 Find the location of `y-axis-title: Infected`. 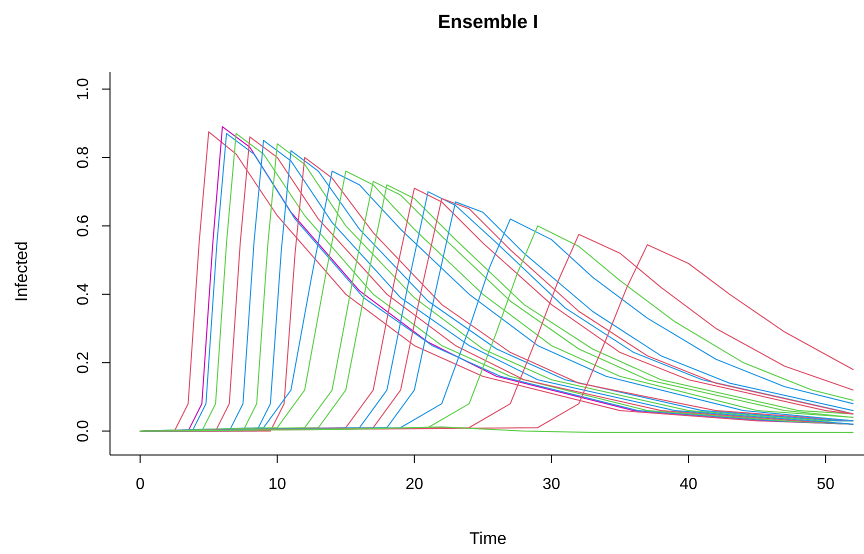

y-axis-title: Infected is located at coordinates (21, 271).